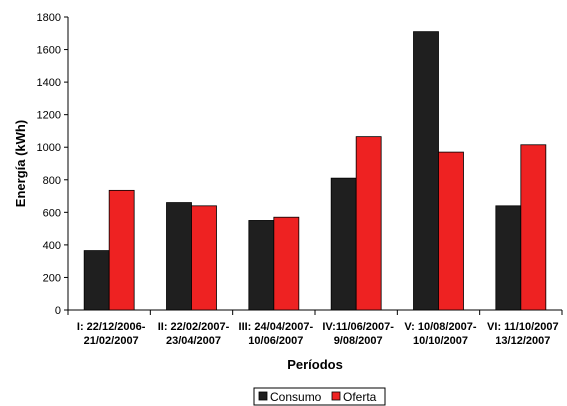 The image size is (567, 406). I want to click on y-tick-label: 200, so click(52, 278).